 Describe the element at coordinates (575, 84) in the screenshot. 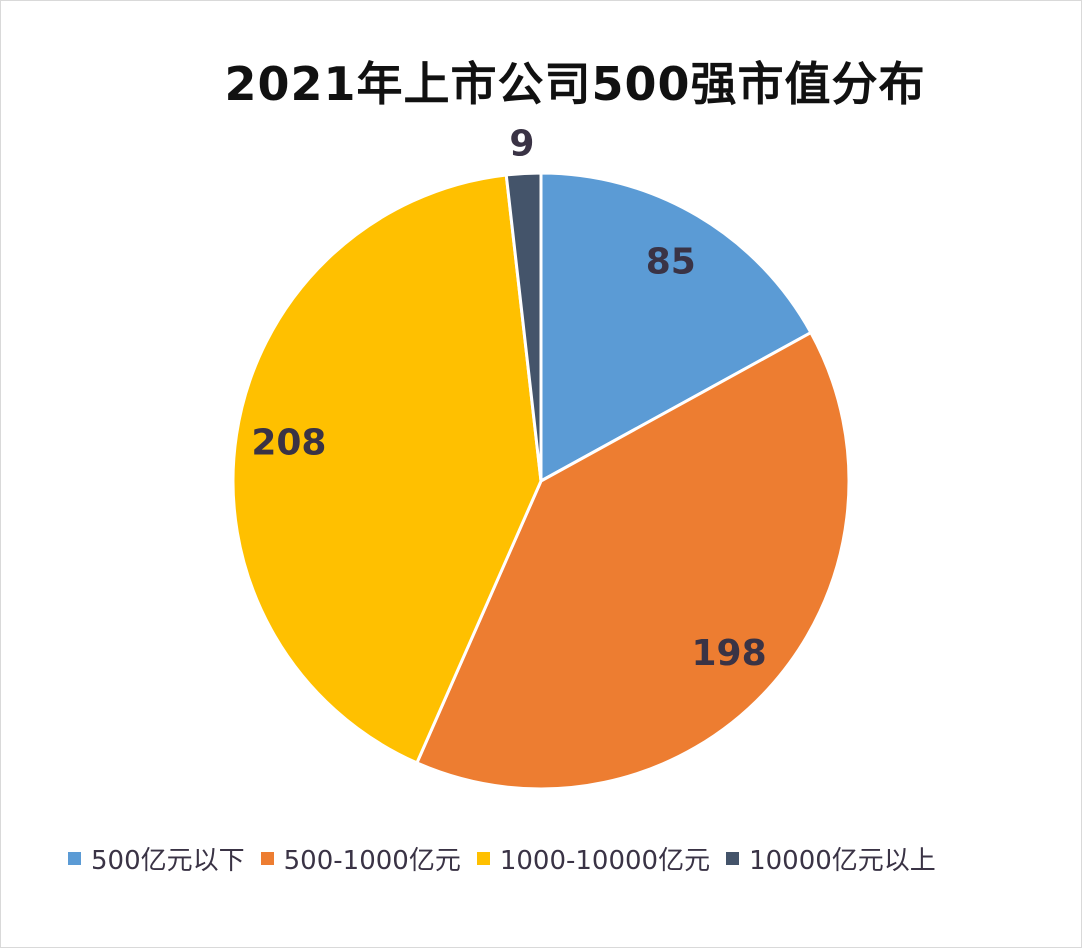

I see `chart-title: 2021年上市公司500强市值分布` at that location.